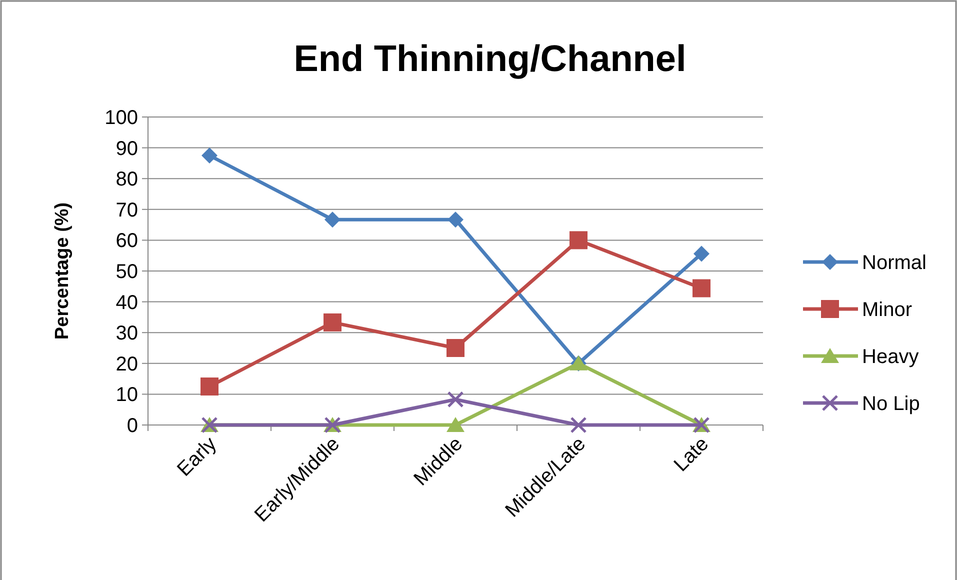 The height and width of the screenshot is (580, 957). Describe the element at coordinates (121, 118) in the screenshot. I see `y-tick-label: 100` at that location.